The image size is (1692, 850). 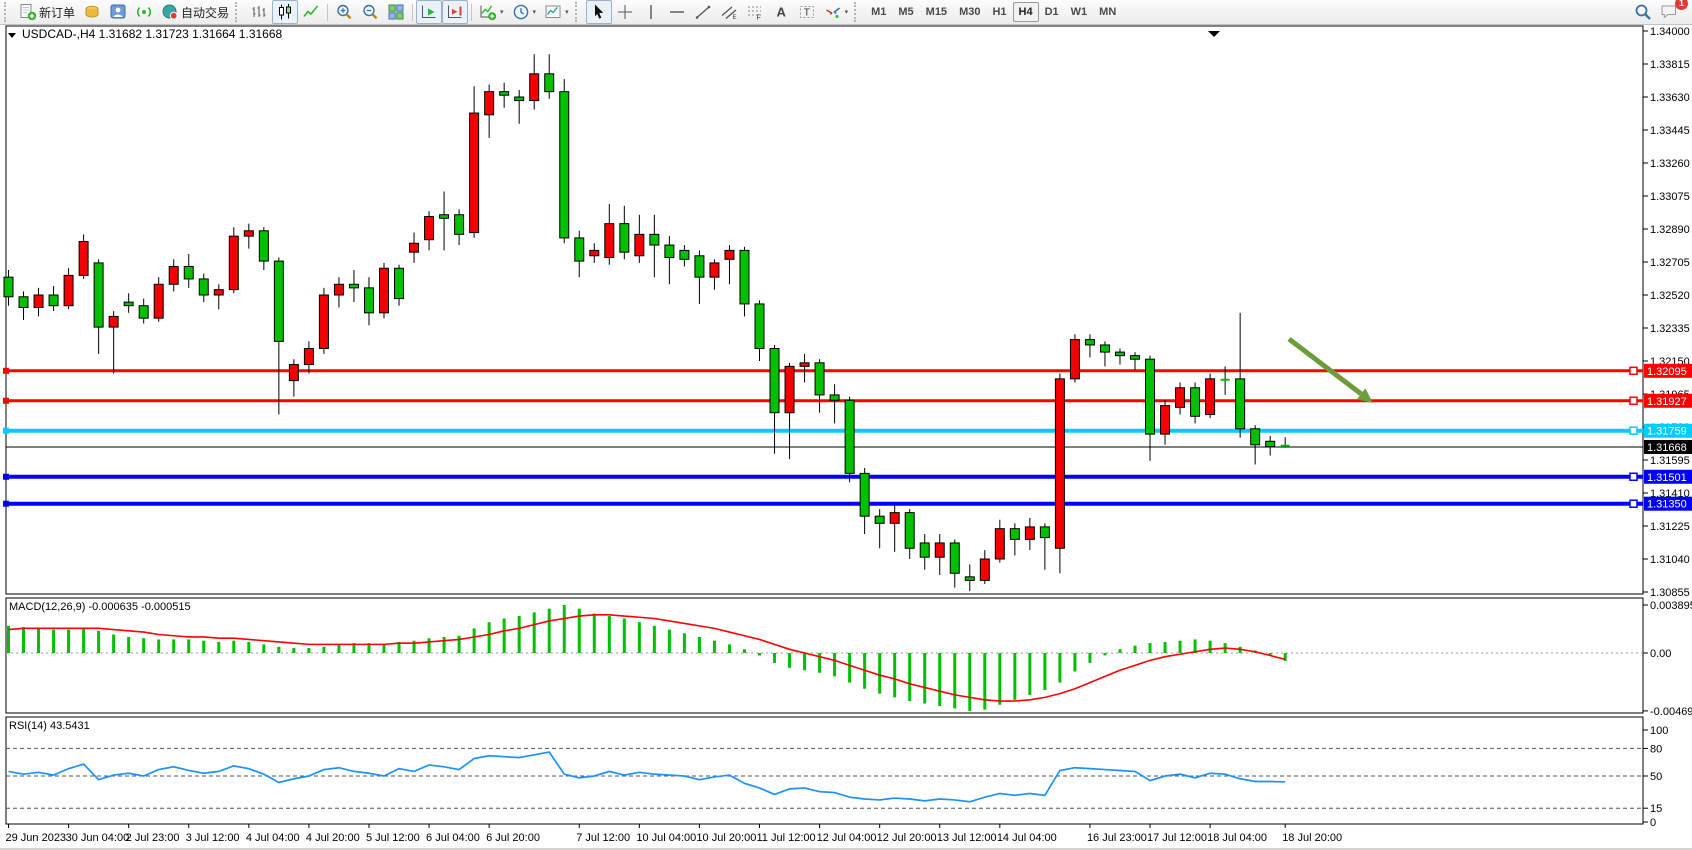 I want to click on candle-doji, so click(x=1285, y=445).